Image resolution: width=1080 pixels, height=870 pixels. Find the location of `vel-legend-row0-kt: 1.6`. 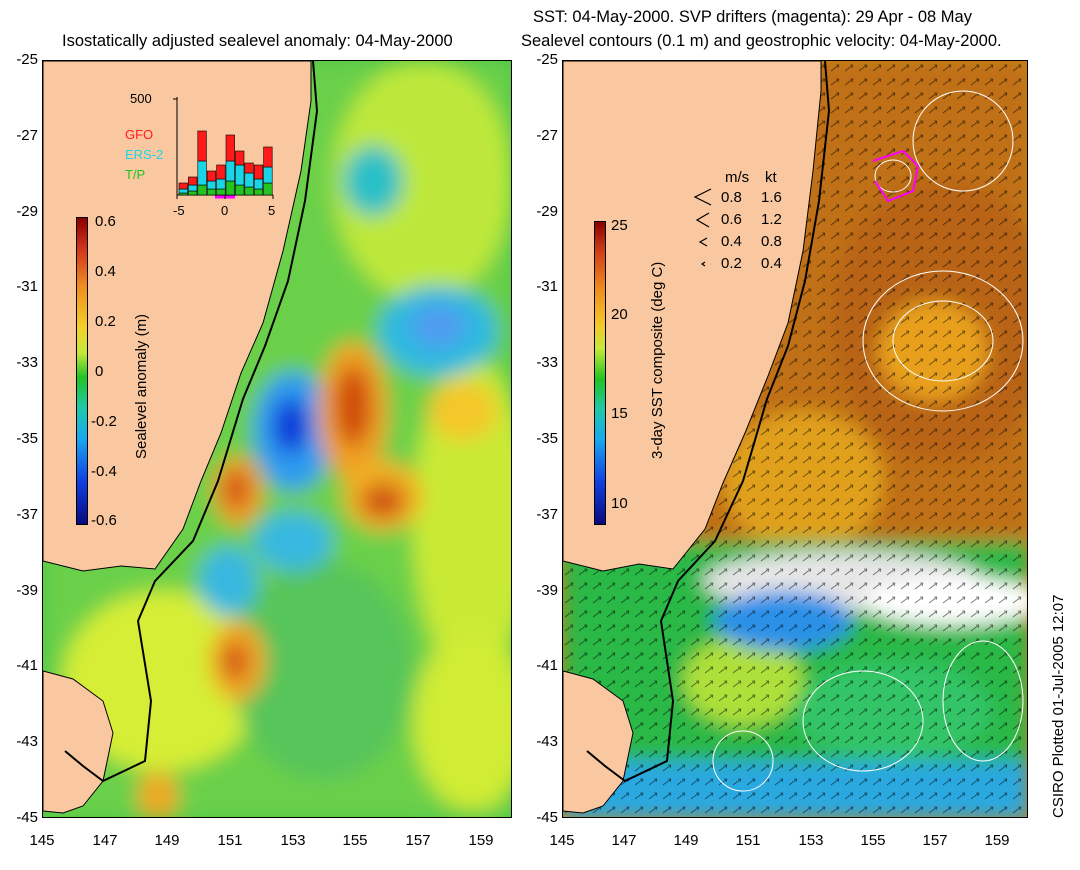

vel-legend-row0-kt: 1.6 is located at coordinates (771, 197).